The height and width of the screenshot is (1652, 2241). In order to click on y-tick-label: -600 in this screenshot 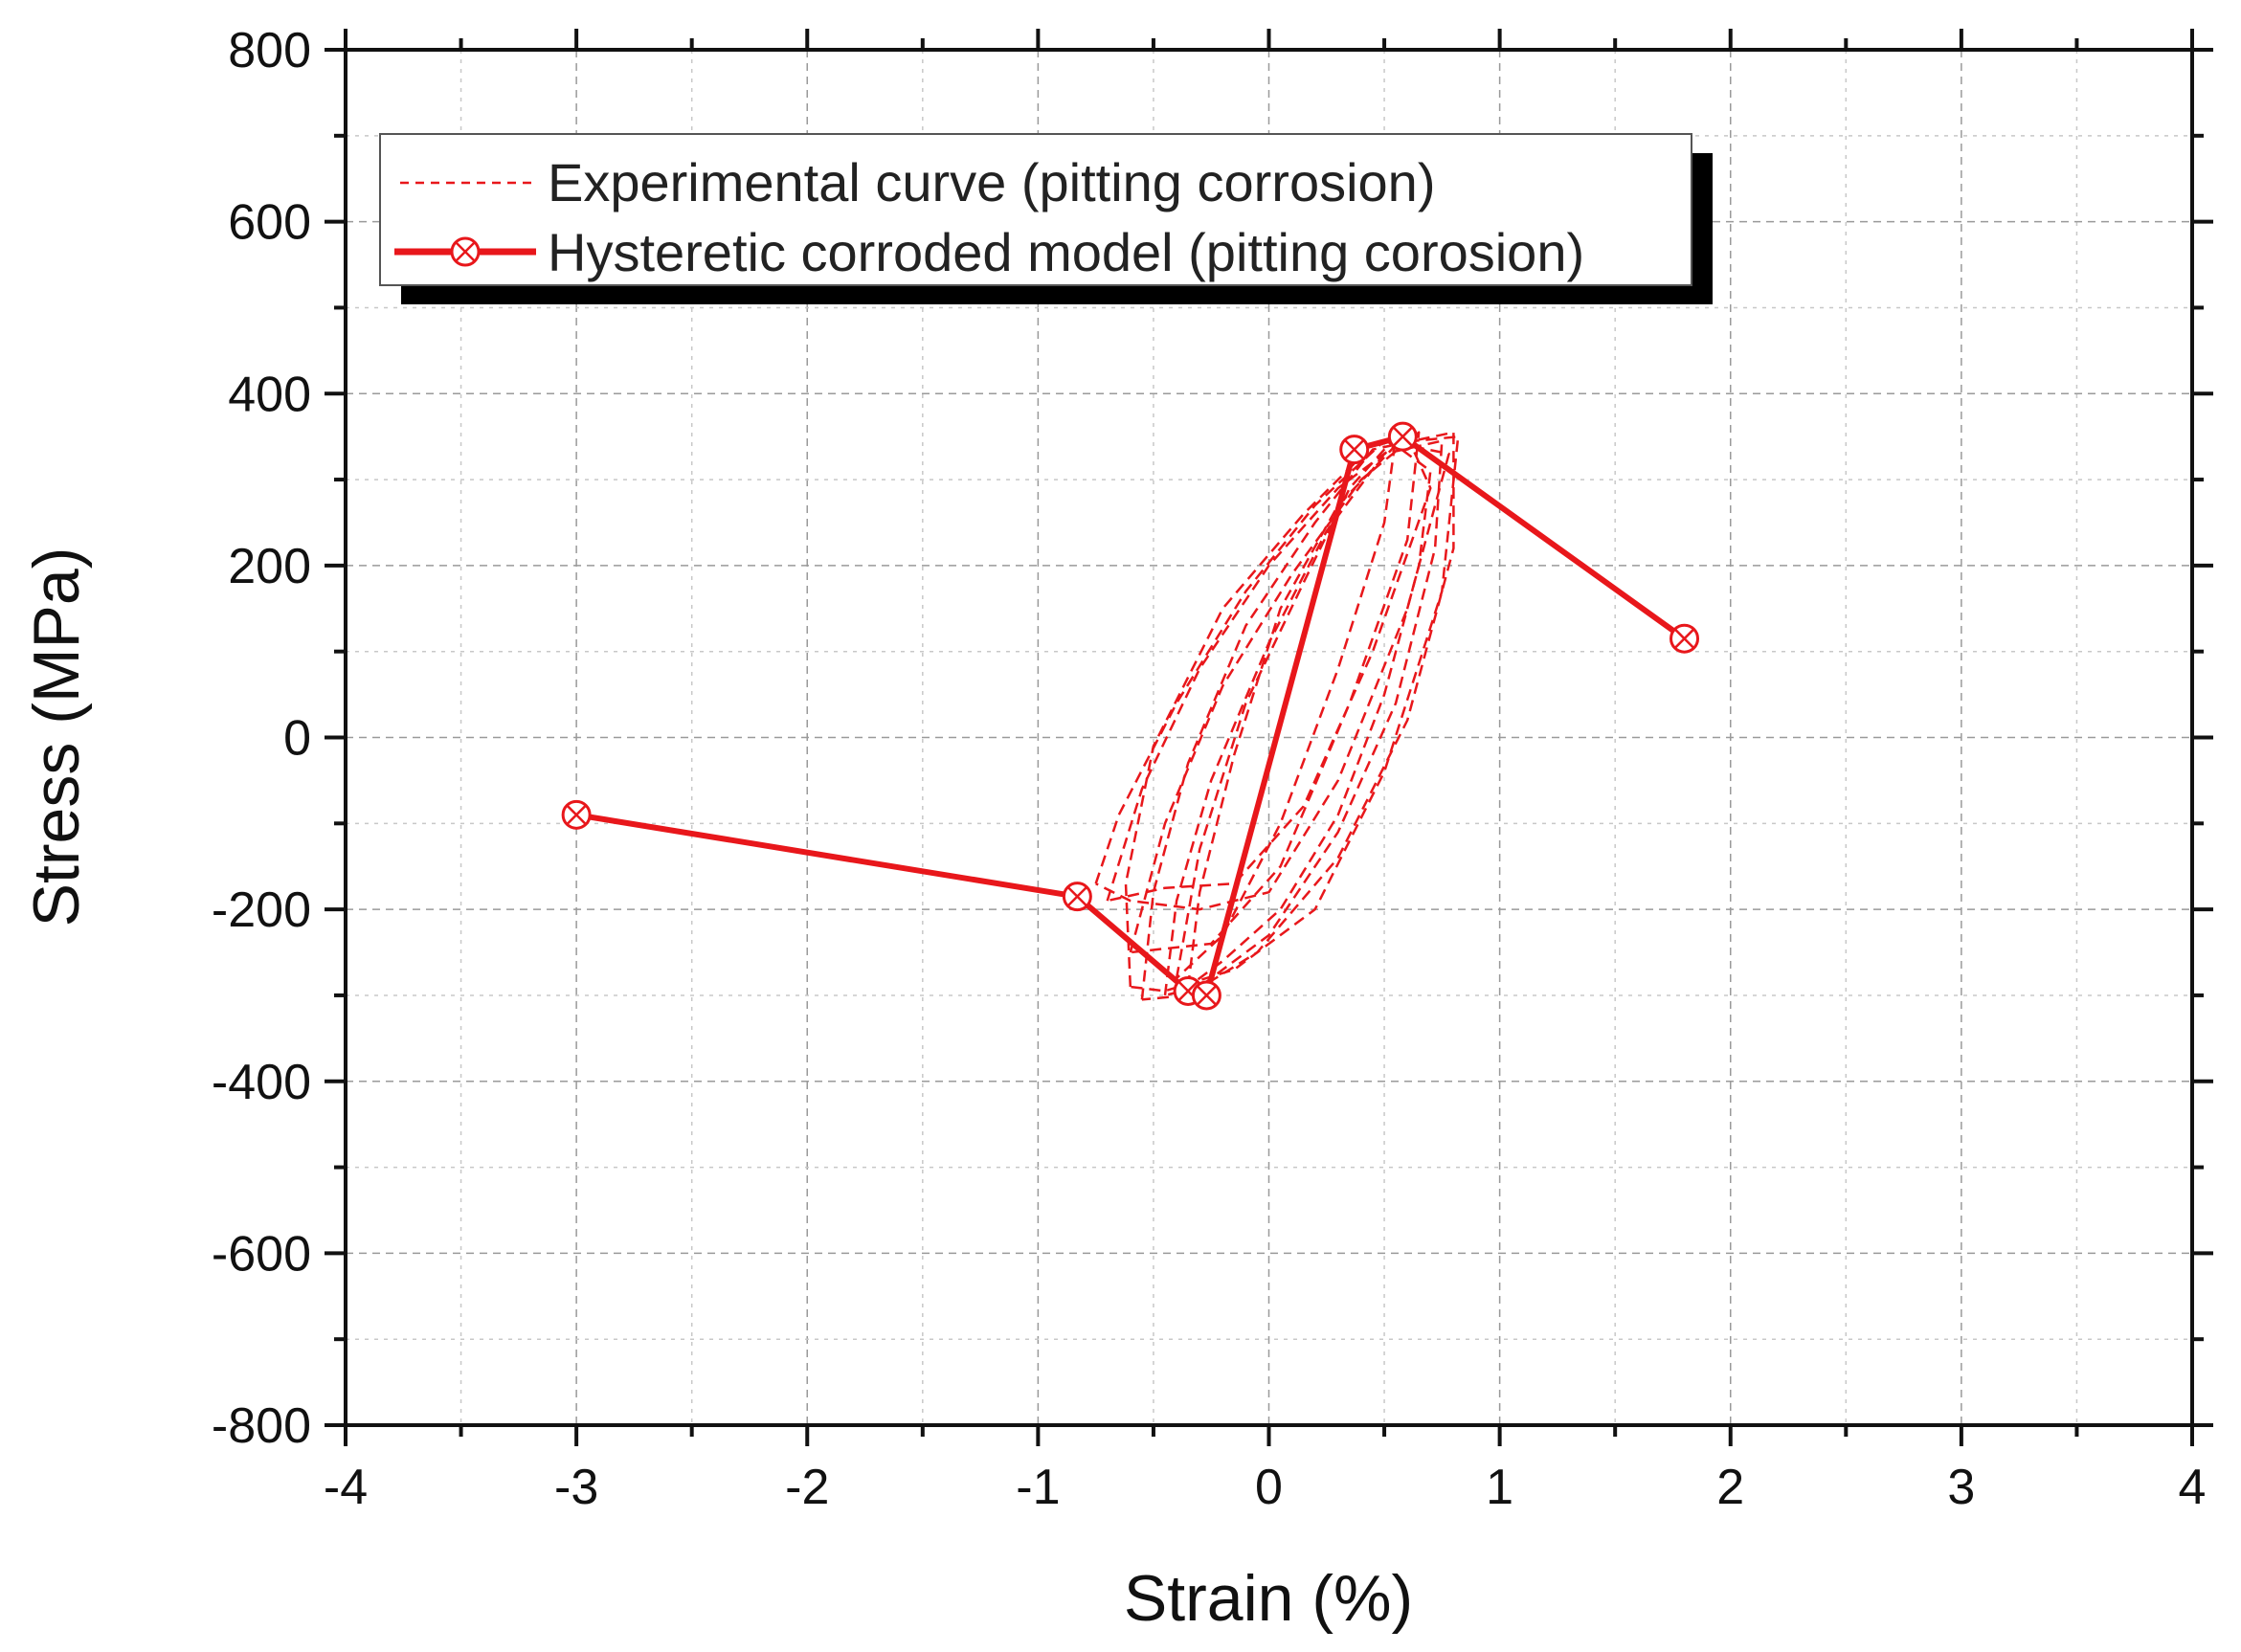, I will do `click(261, 1254)`.